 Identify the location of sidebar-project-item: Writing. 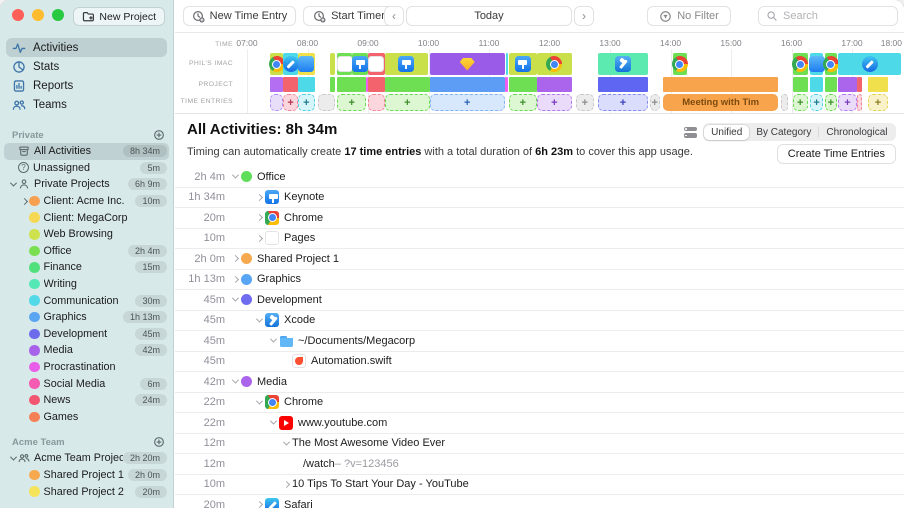
(86, 284).